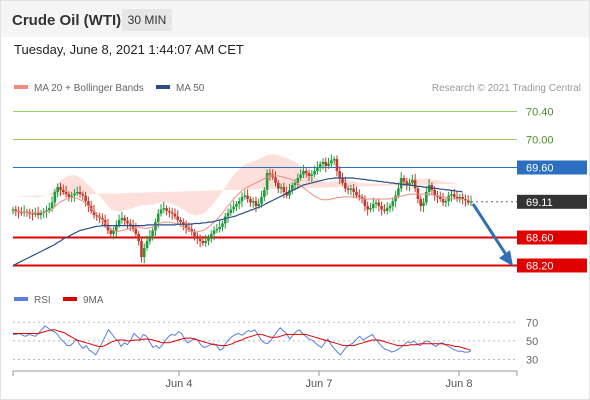 The height and width of the screenshot is (400, 590). I want to click on rsi-line, so click(242, 340).